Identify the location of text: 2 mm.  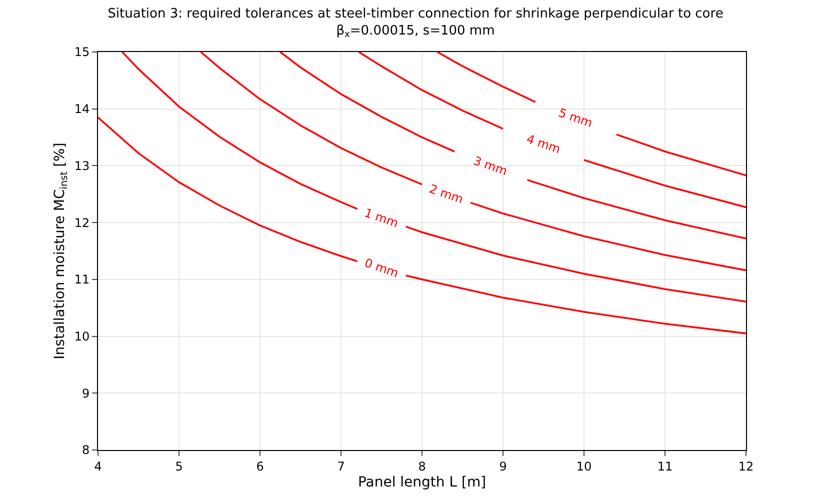
(447, 194).